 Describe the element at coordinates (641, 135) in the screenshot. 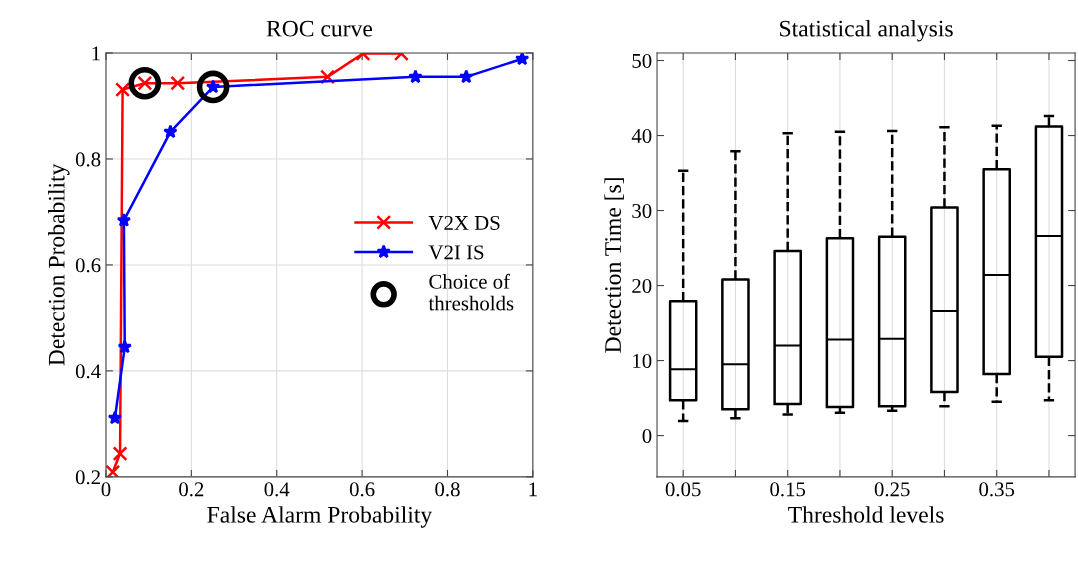

I see `y-tick-label: 40` at that location.